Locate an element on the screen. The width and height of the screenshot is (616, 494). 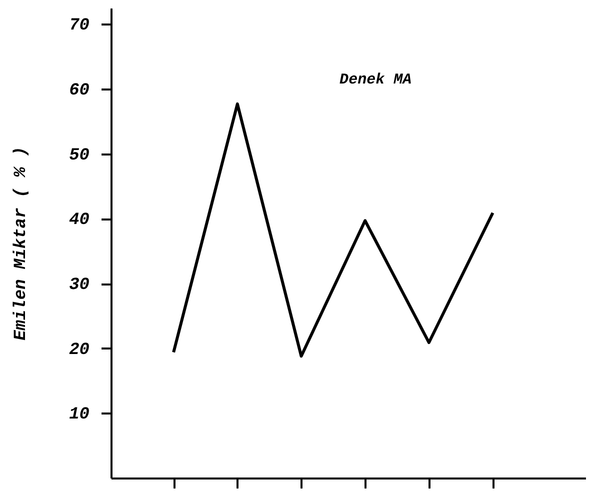
y-tick-label: 60 is located at coordinates (79, 91).